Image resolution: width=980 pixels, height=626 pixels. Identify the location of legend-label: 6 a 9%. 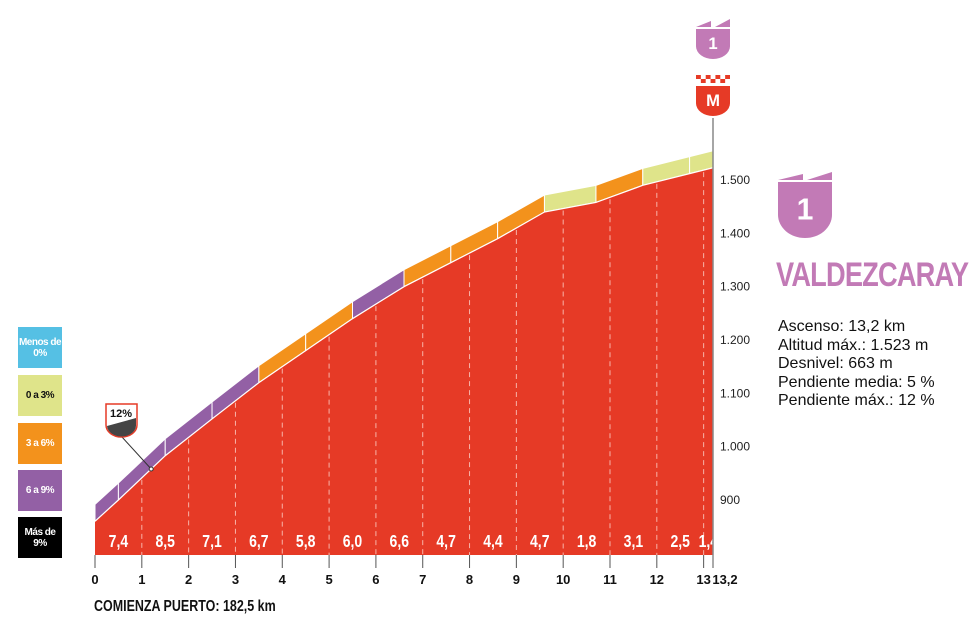
(40, 490).